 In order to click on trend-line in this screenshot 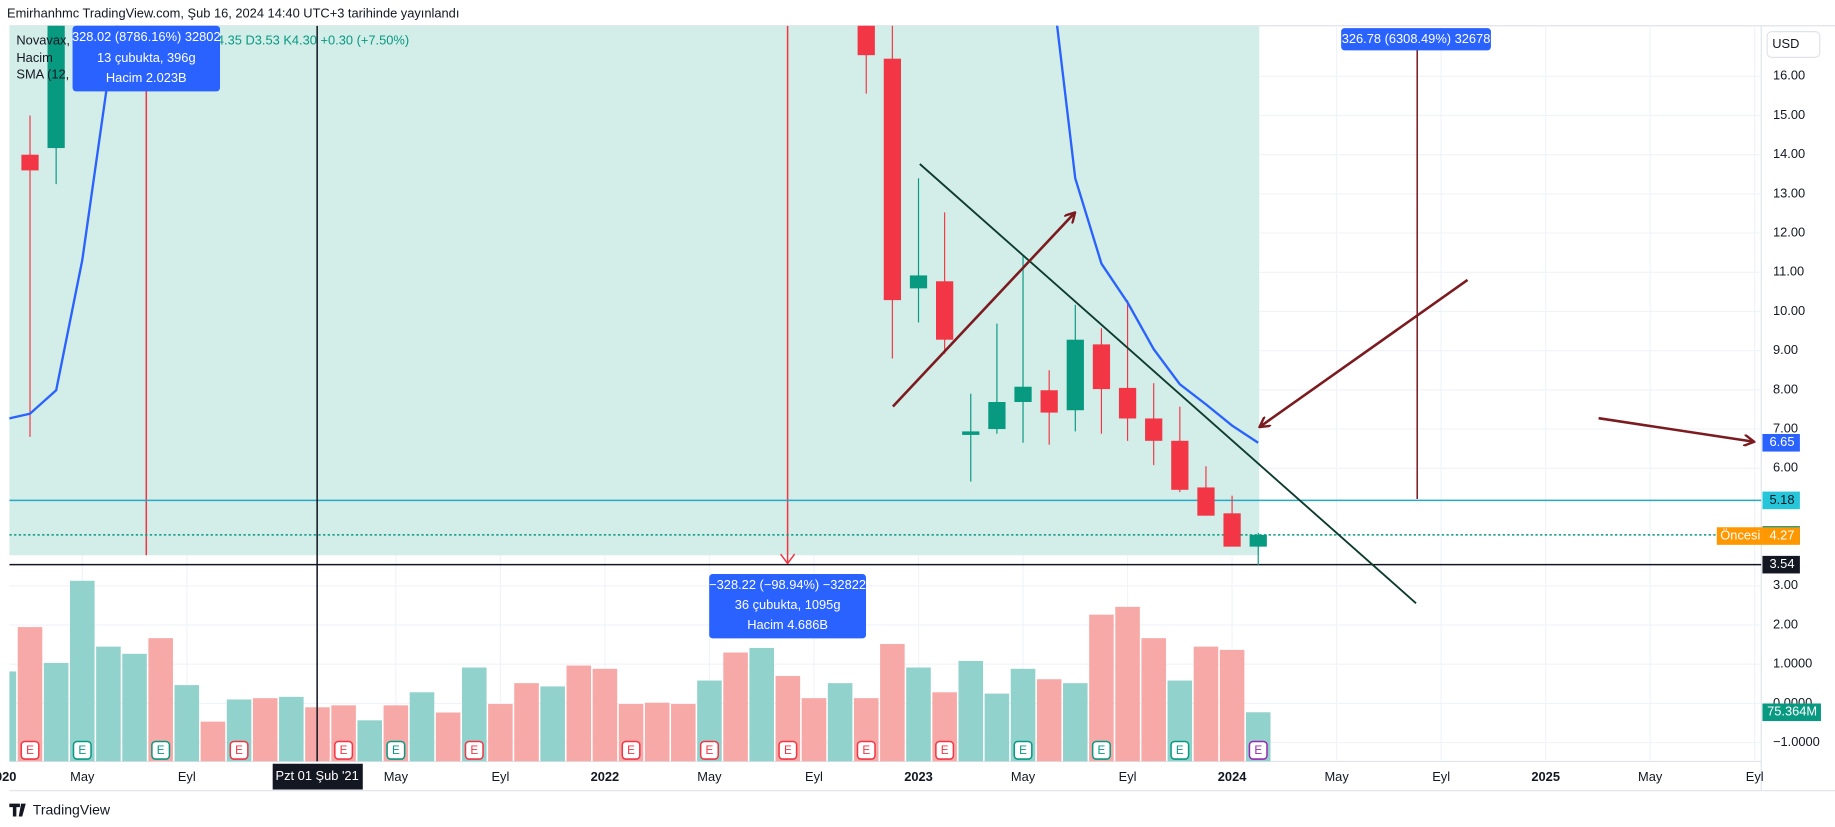, I will do `click(1168, 383)`.